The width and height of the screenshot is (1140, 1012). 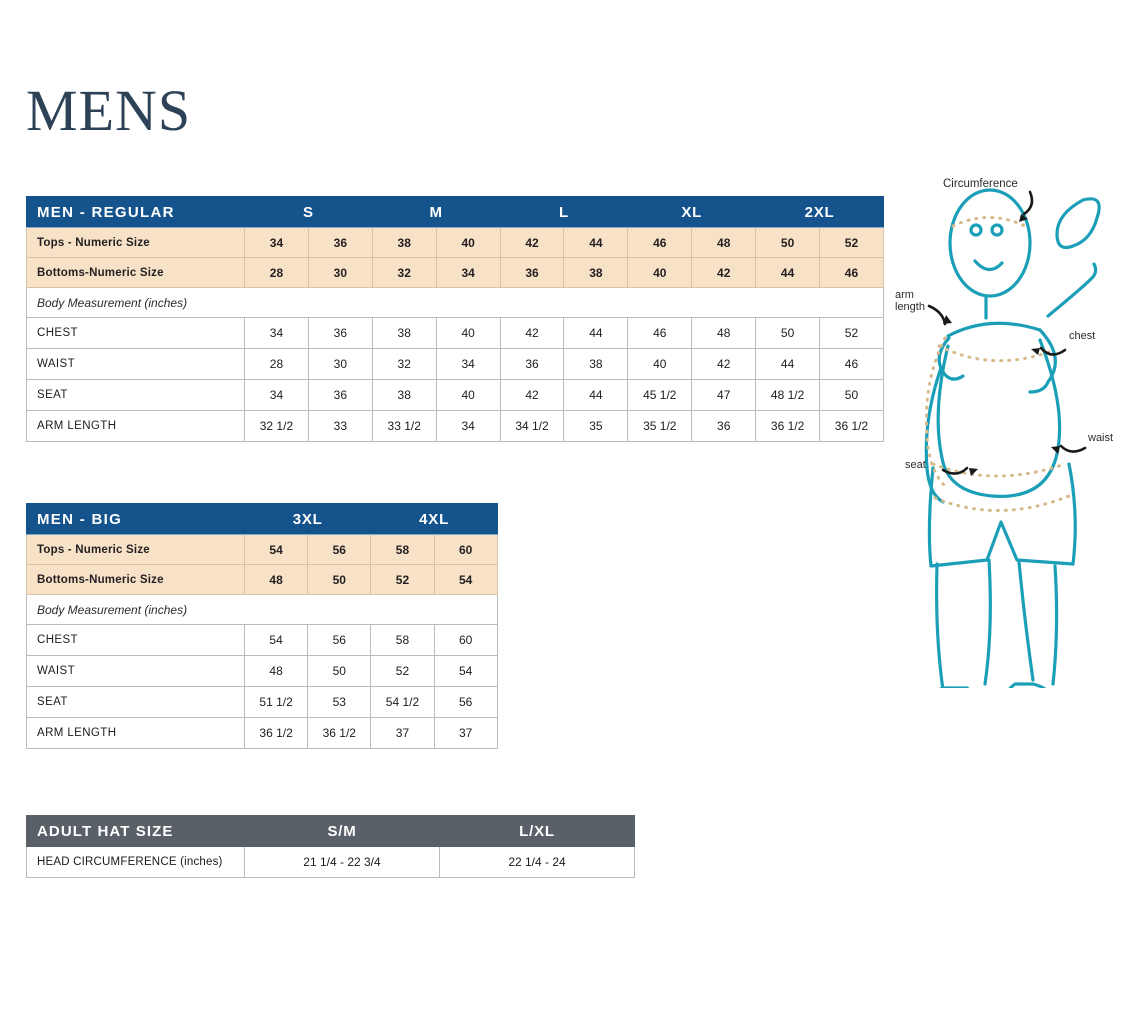 What do you see at coordinates (340, 426) in the screenshot?
I see `table-cell: 33` at bounding box center [340, 426].